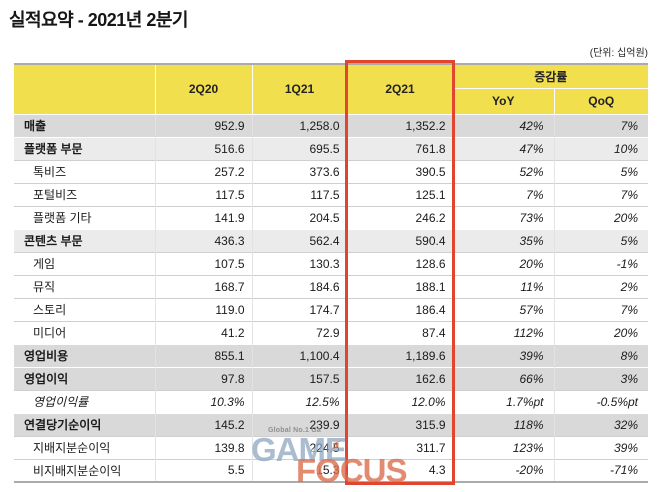 Image resolution: width=660 pixels, height=492 pixels. I want to click on table-row: 스토리 119.0 174.7 186.4 57% 7%, so click(331, 309).